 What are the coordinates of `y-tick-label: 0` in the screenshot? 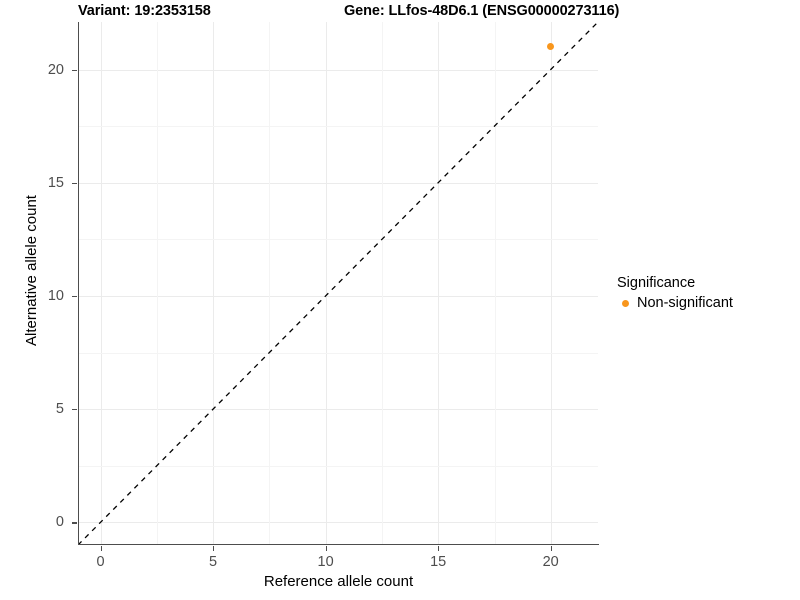 It's located at (59, 522).